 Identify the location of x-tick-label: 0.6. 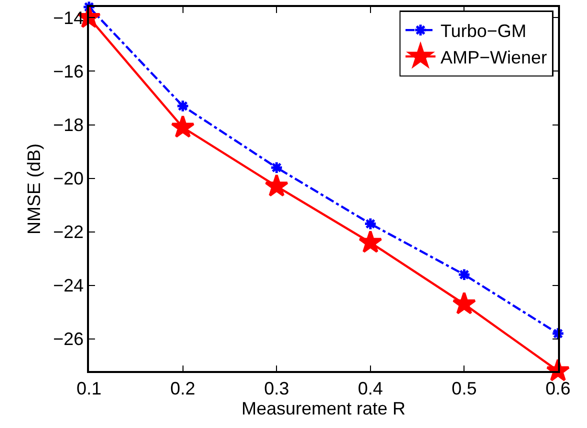
(558, 388).